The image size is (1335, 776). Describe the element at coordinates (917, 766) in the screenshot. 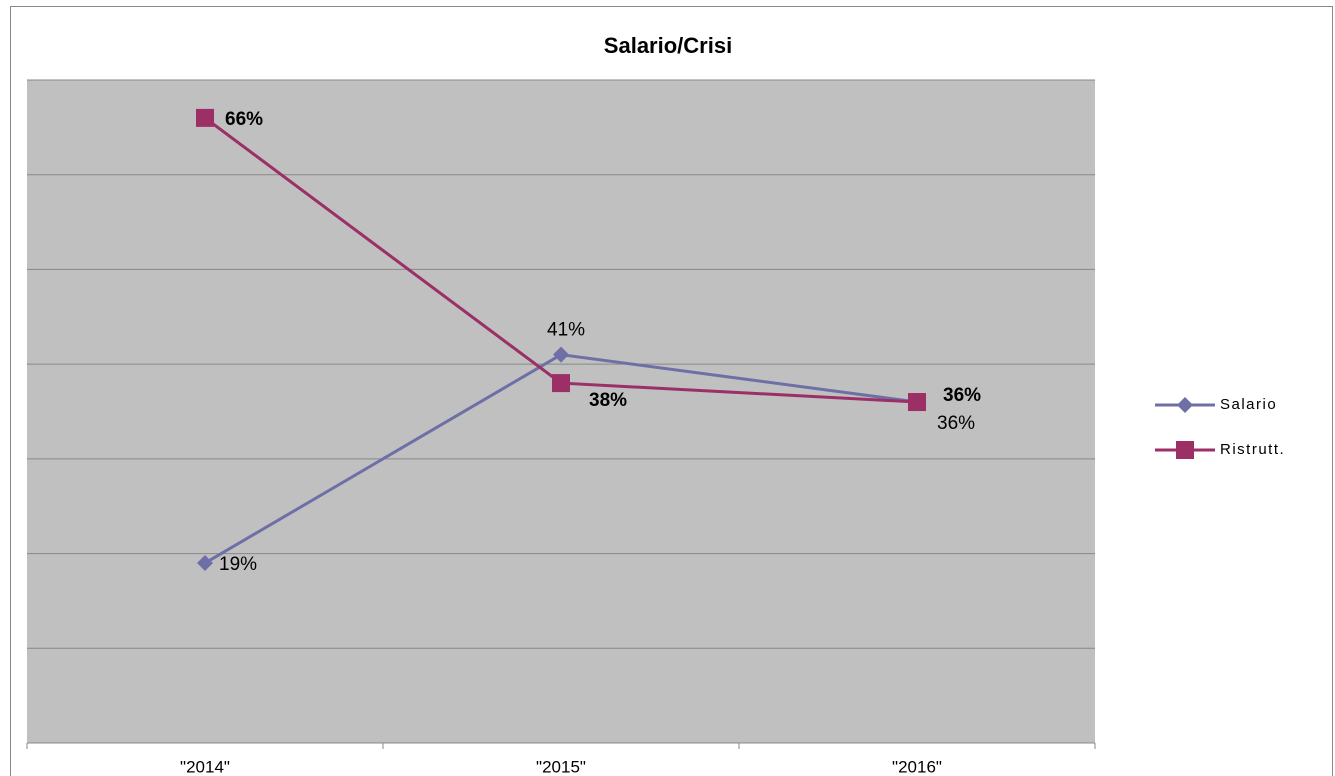

I see `x-tick-label: "2016"` at that location.